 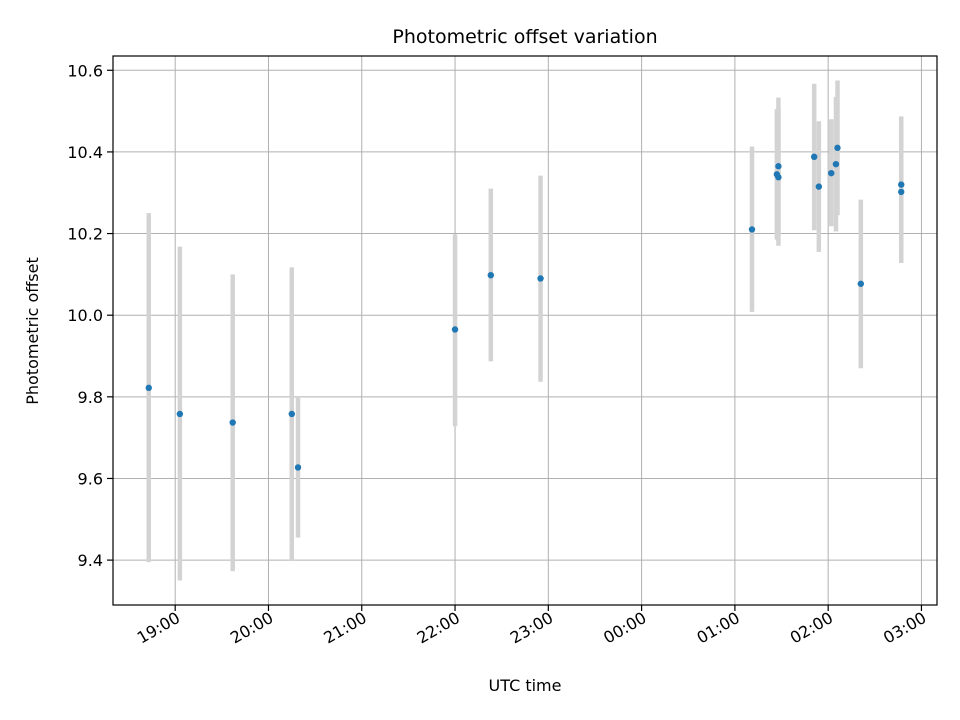 I want to click on y-tick-label: 10.4, so click(x=85, y=152).